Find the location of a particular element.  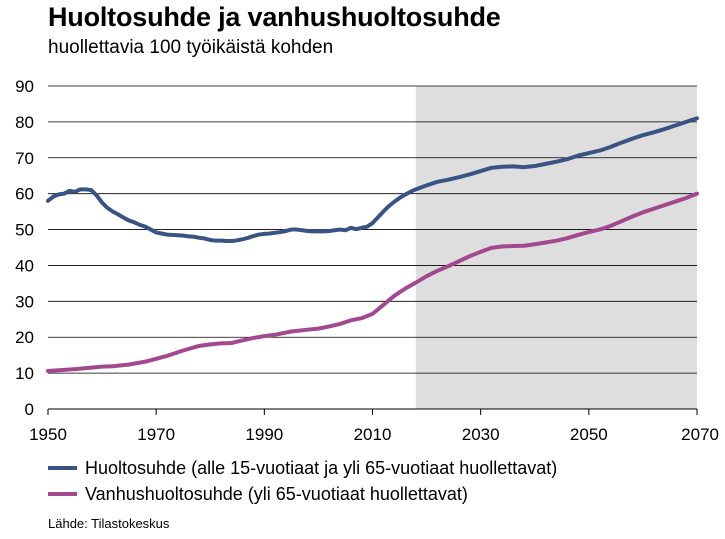

y-tick-label-60: 60 is located at coordinates (24, 194).